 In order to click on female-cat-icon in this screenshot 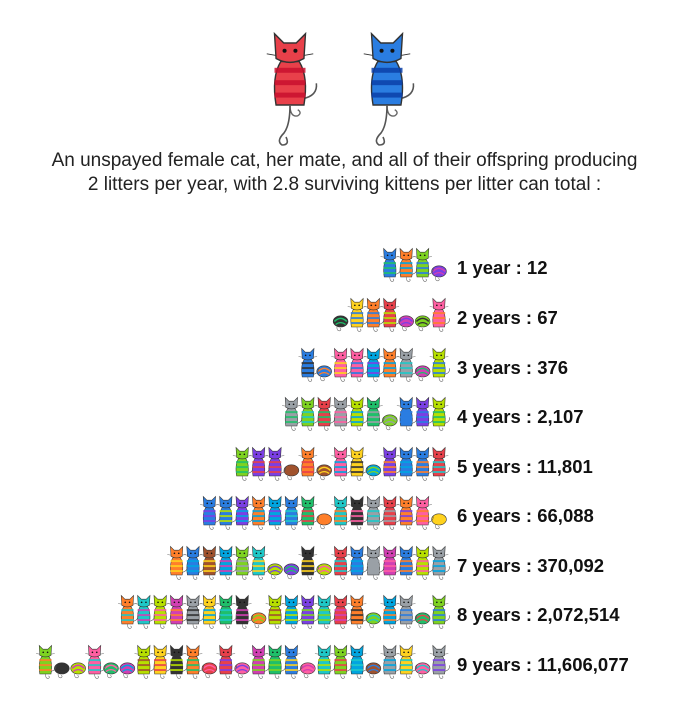, I will do `click(292, 88)`.